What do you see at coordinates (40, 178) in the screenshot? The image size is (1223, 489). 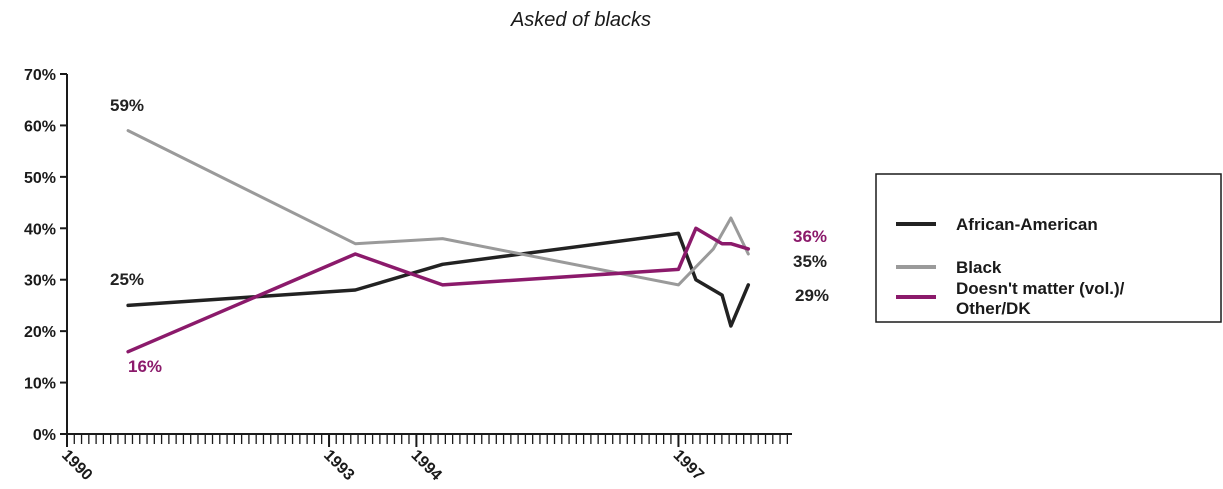 I see `y-tick-label: 50%` at bounding box center [40, 178].